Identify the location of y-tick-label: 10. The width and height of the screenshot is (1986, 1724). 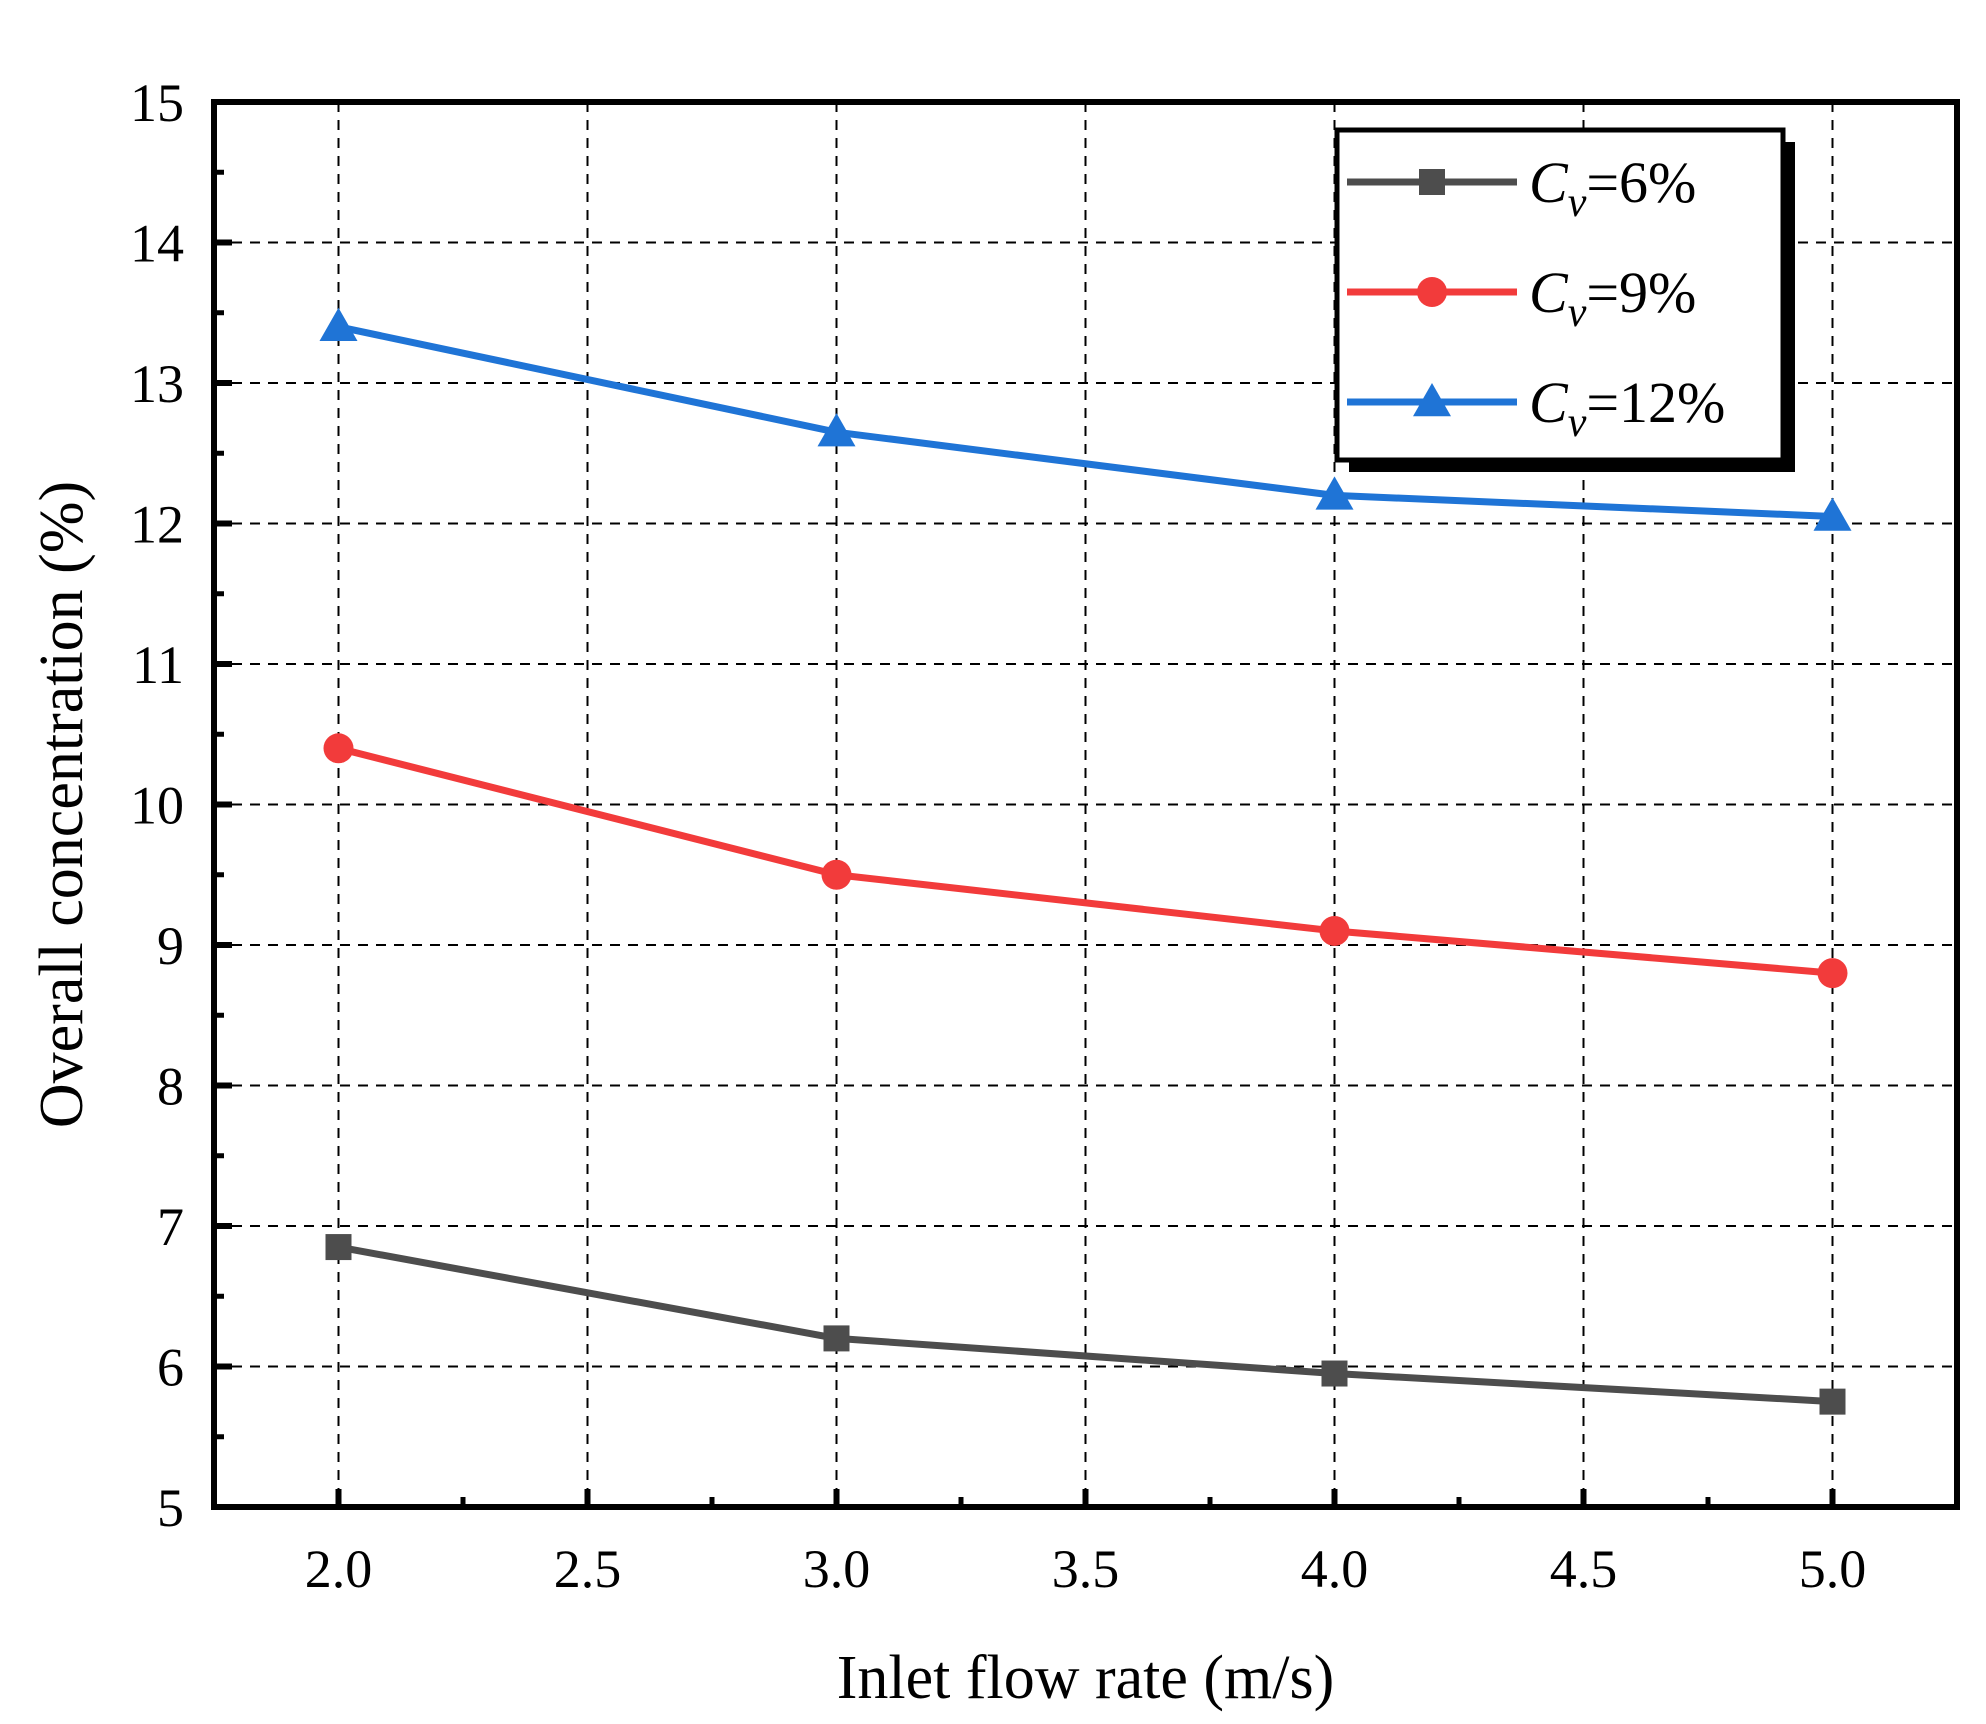
(157, 806).